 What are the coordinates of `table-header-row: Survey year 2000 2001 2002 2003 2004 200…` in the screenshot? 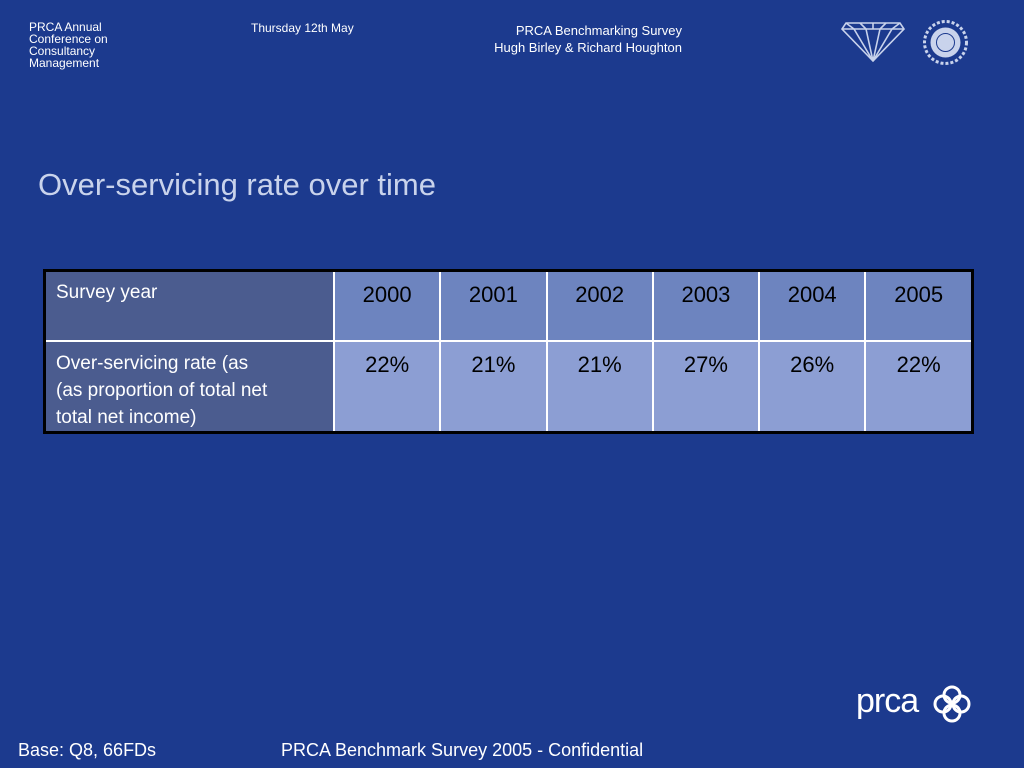 It's located at (508, 305).